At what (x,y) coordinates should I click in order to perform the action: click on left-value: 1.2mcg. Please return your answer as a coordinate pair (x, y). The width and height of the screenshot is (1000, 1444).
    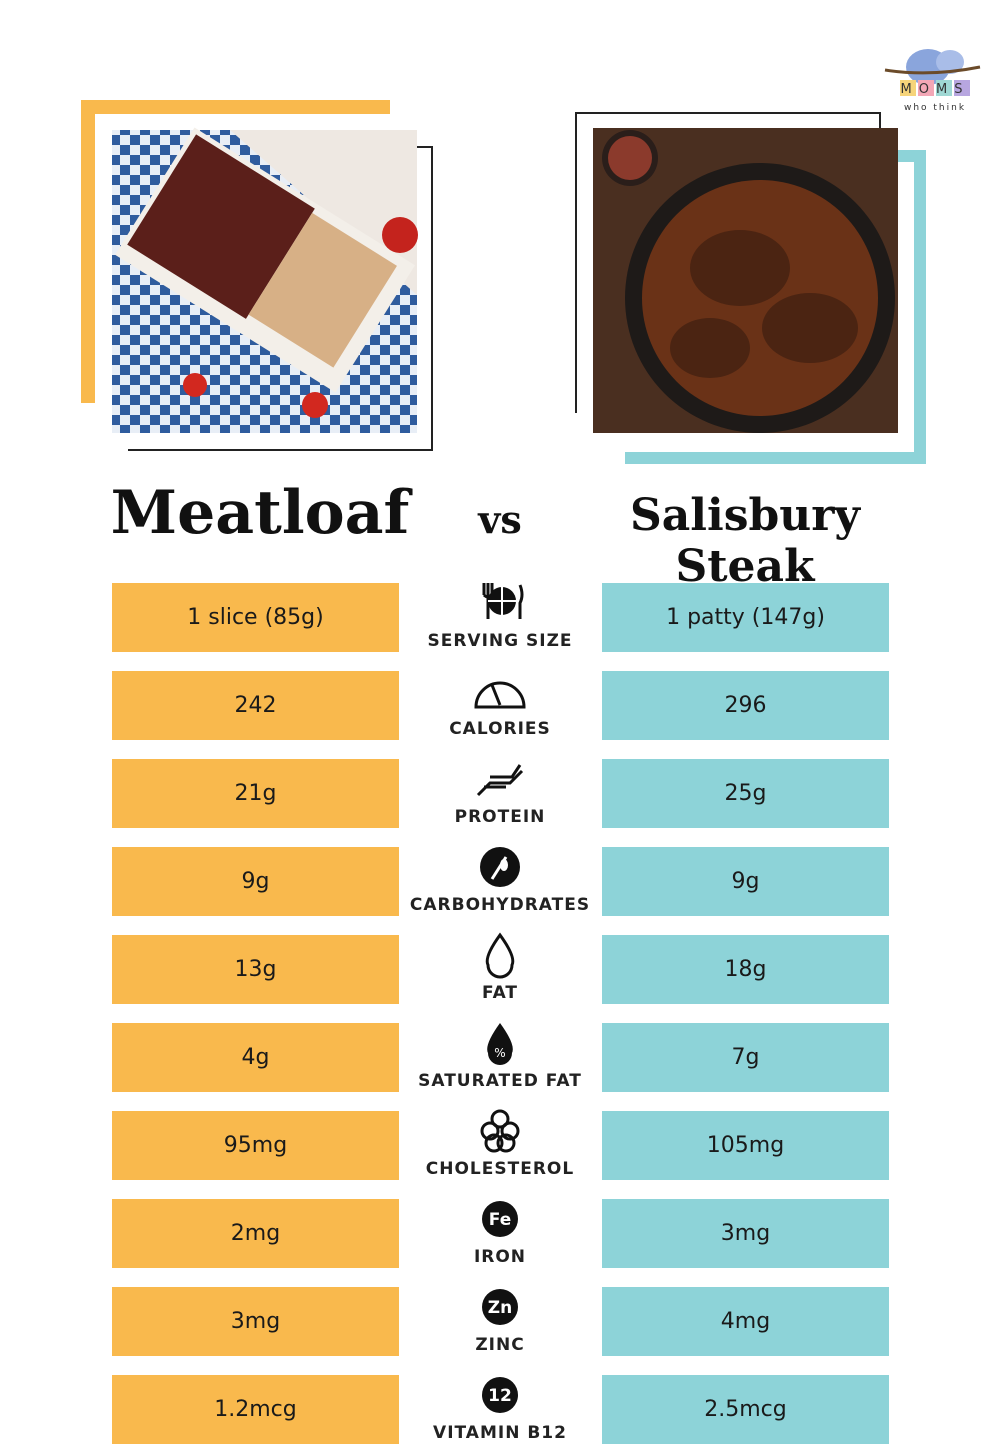
    Looking at the image, I should click on (255, 1409).